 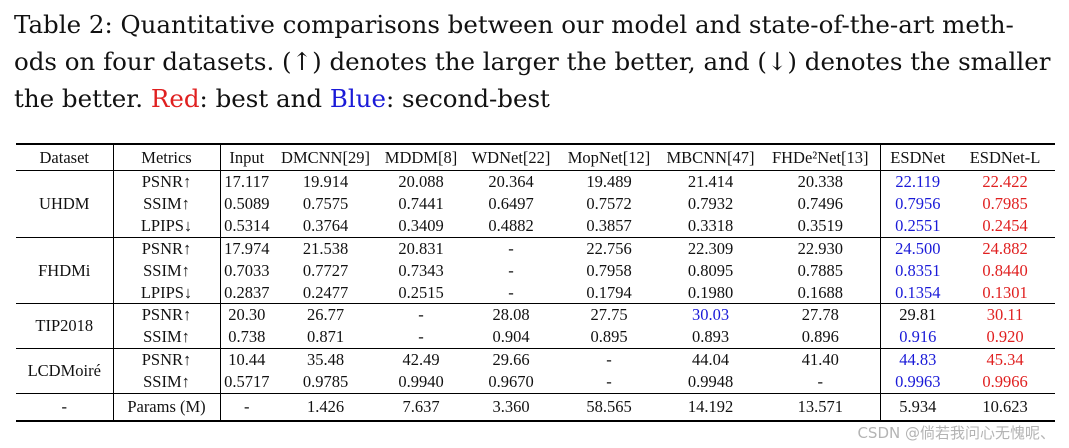 I want to click on header-metrics: Metrics, so click(x=167, y=157).